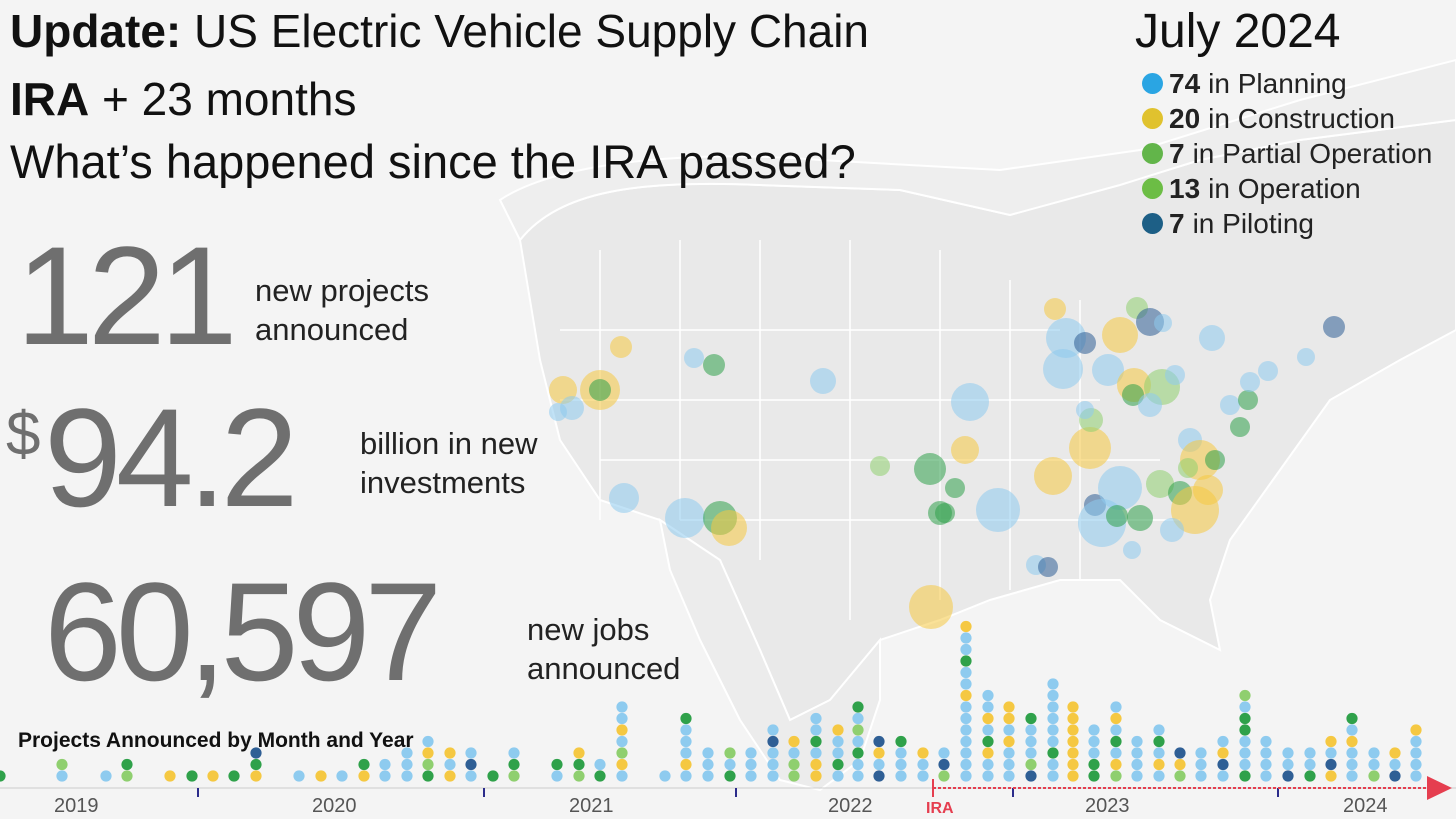 The height and width of the screenshot is (819, 1456). I want to click on timeline-title: Projects Announced by Month and Year, so click(216, 740).